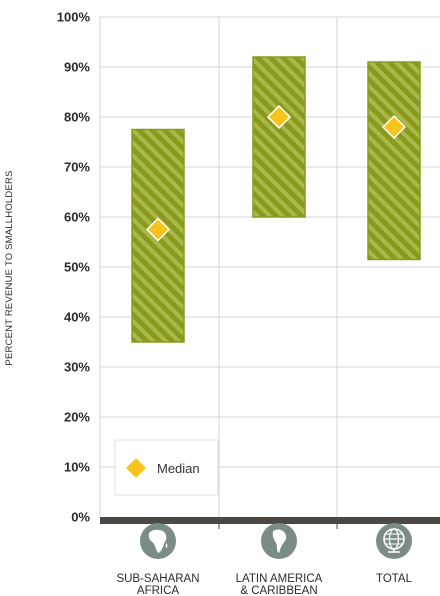  I want to click on y-tick-label: 60%, so click(77, 217).